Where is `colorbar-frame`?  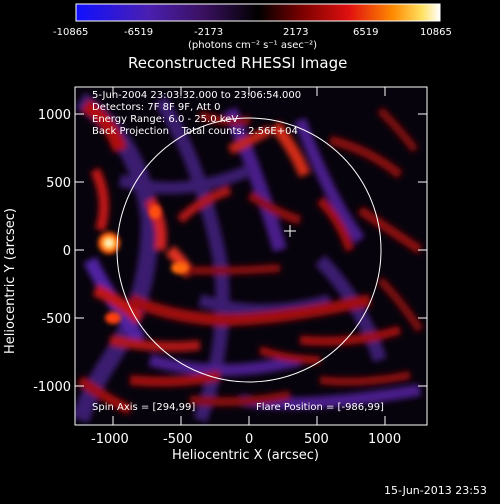 colorbar-frame is located at coordinates (258, 12).